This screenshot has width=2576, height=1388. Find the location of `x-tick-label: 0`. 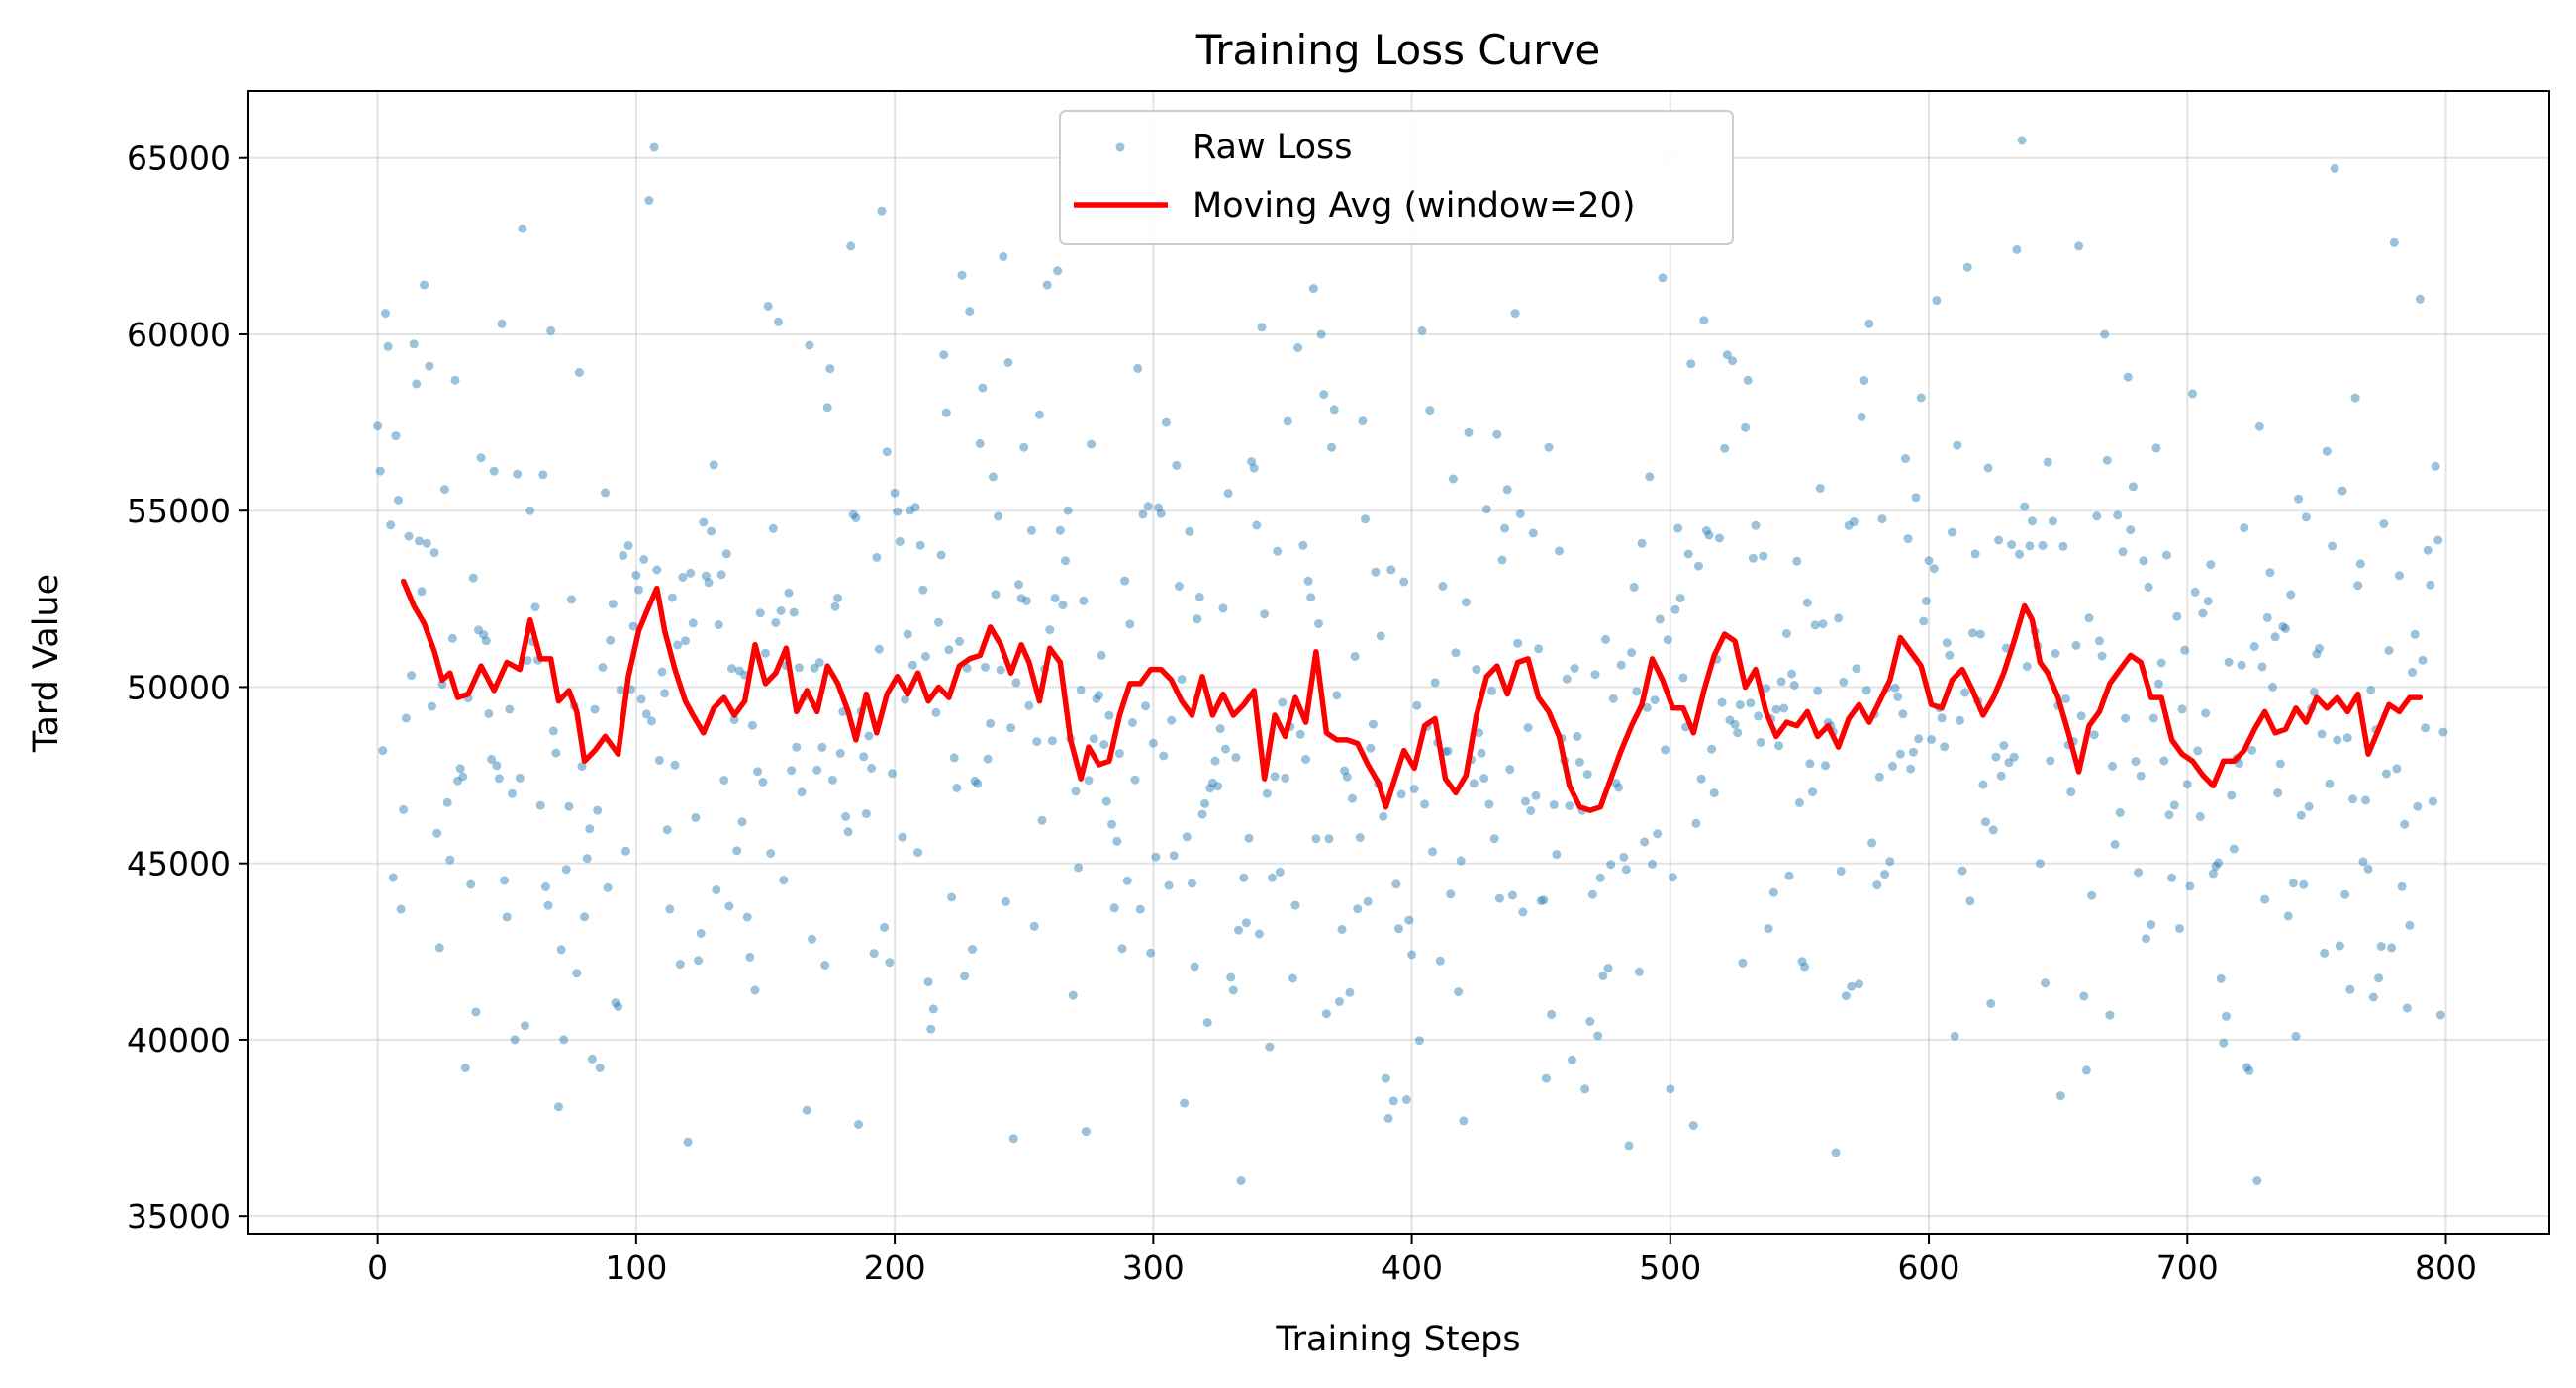

x-tick-label: 0 is located at coordinates (377, 1268).